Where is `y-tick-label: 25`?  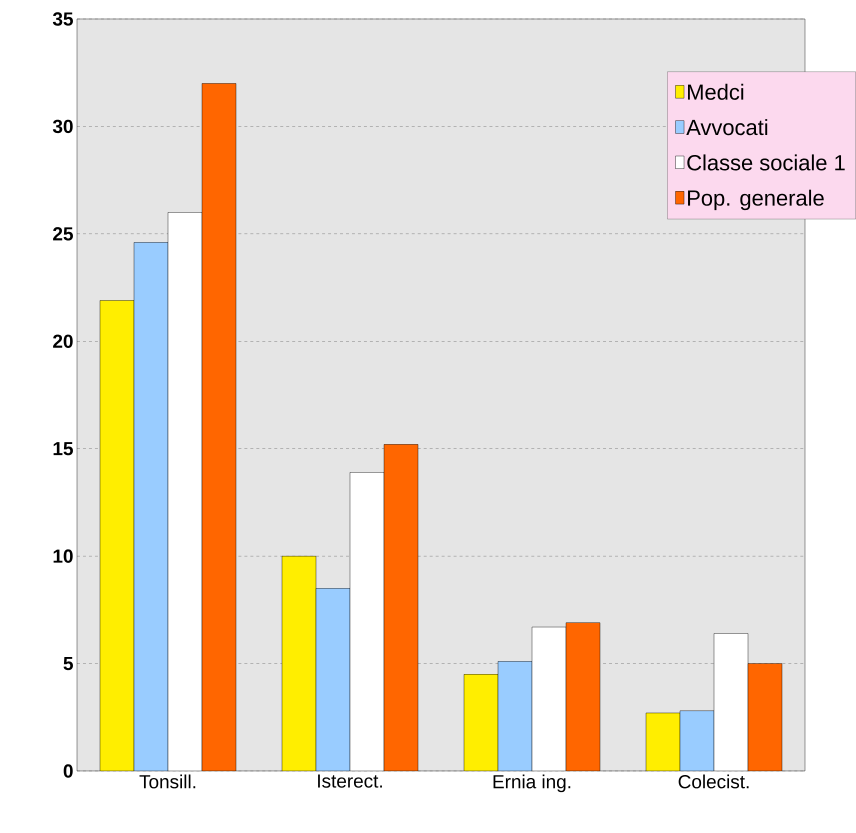 y-tick-label: 25 is located at coordinates (63, 234).